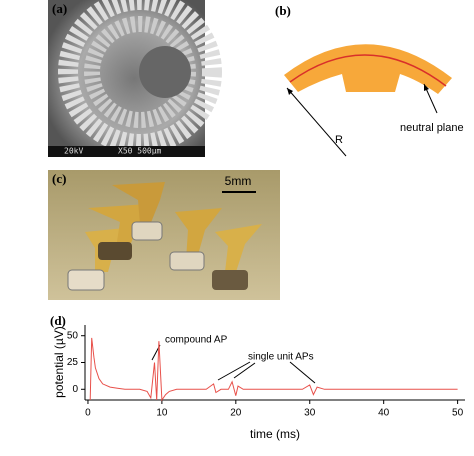  I want to click on y-tick-label: 0, so click(75, 389).